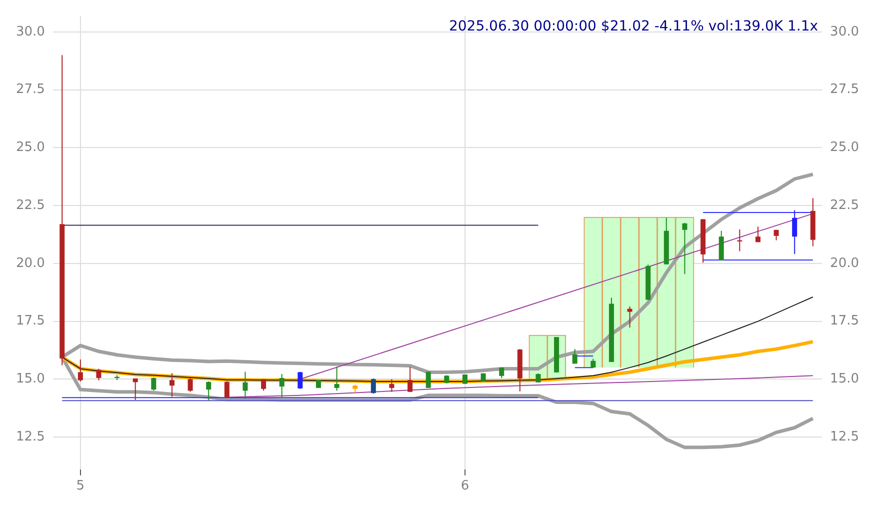  I want to click on y-tick-label: 12.5, so click(30, 436).